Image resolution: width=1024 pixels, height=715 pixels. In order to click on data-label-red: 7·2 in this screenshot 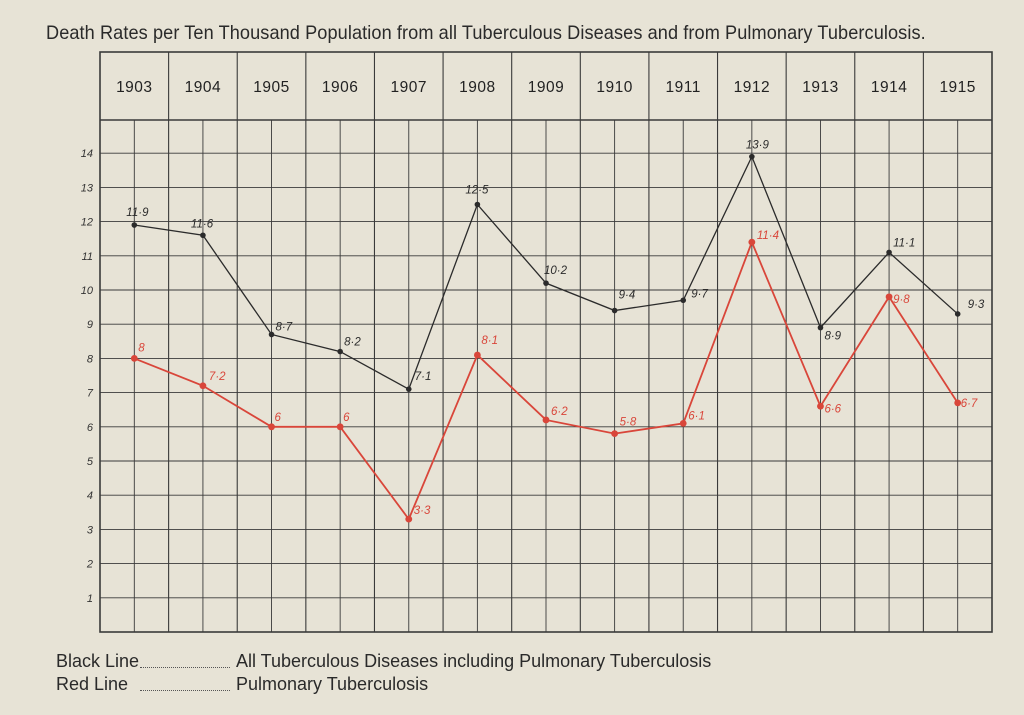, I will do `click(217, 377)`.